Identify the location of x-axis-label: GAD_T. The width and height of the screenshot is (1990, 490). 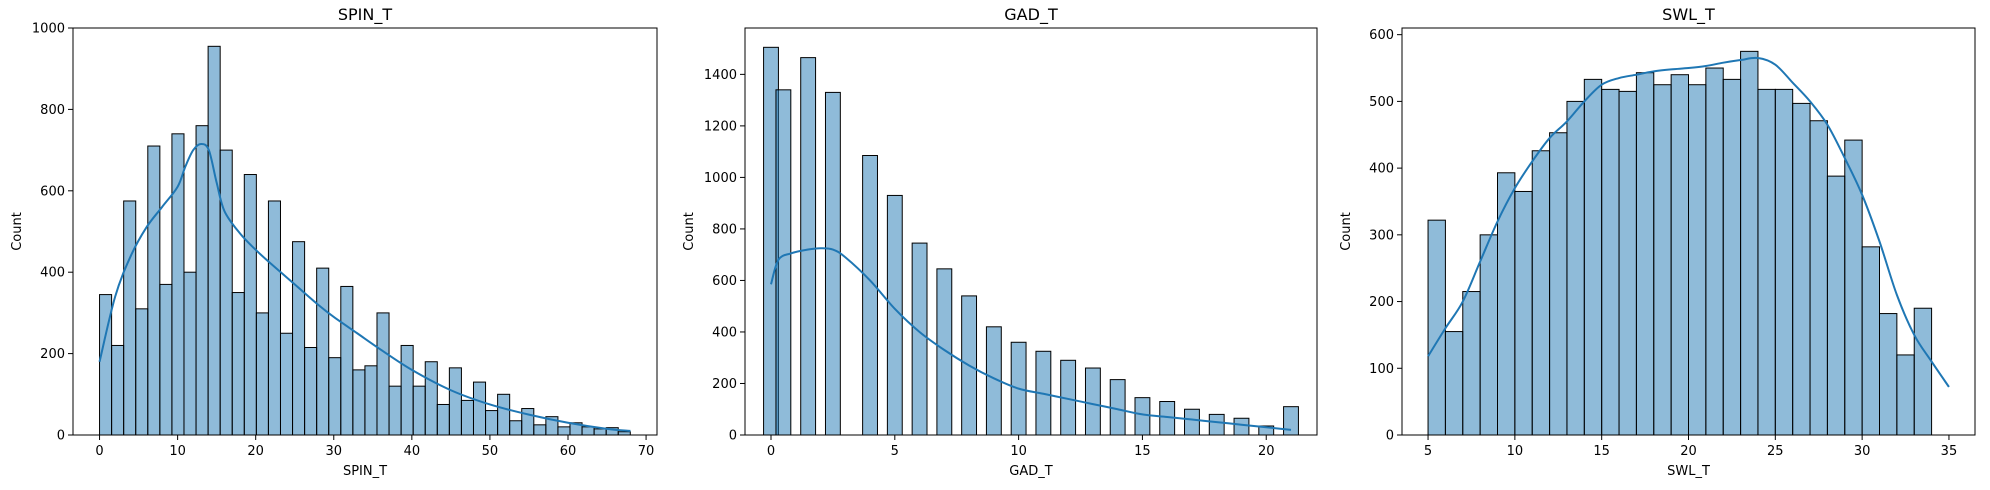
(1030, 471).